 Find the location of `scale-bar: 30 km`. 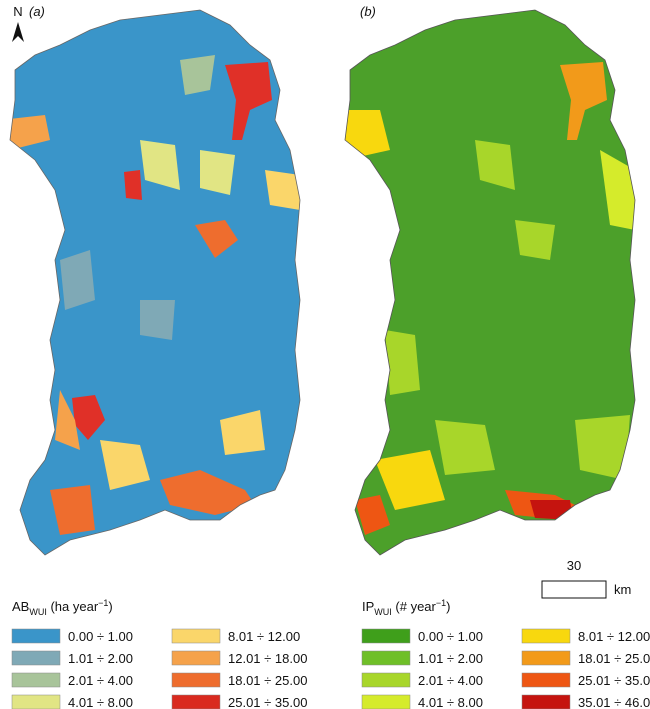

scale-bar: 30 km is located at coordinates (586, 578).